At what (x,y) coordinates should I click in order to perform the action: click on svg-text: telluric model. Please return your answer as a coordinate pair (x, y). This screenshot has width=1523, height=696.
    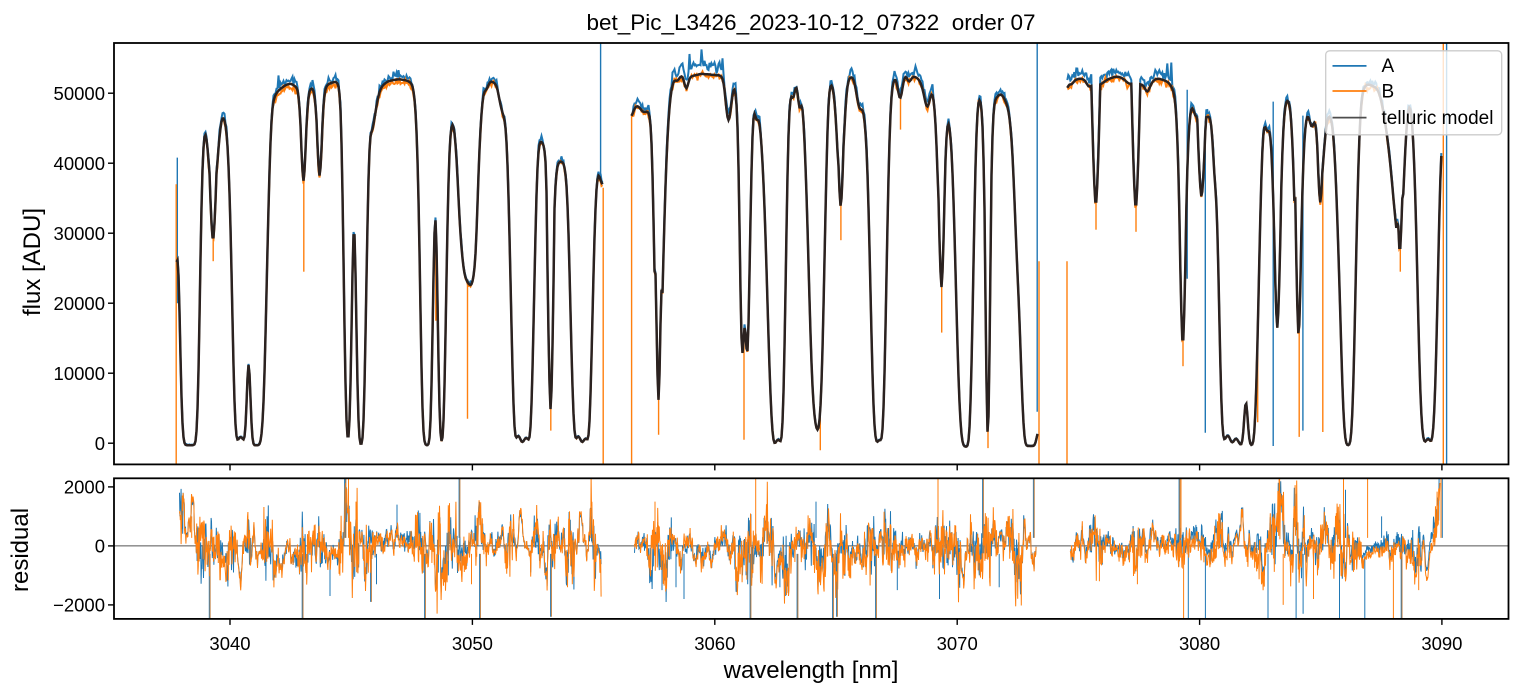
    Looking at the image, I should click on (1438, 118).